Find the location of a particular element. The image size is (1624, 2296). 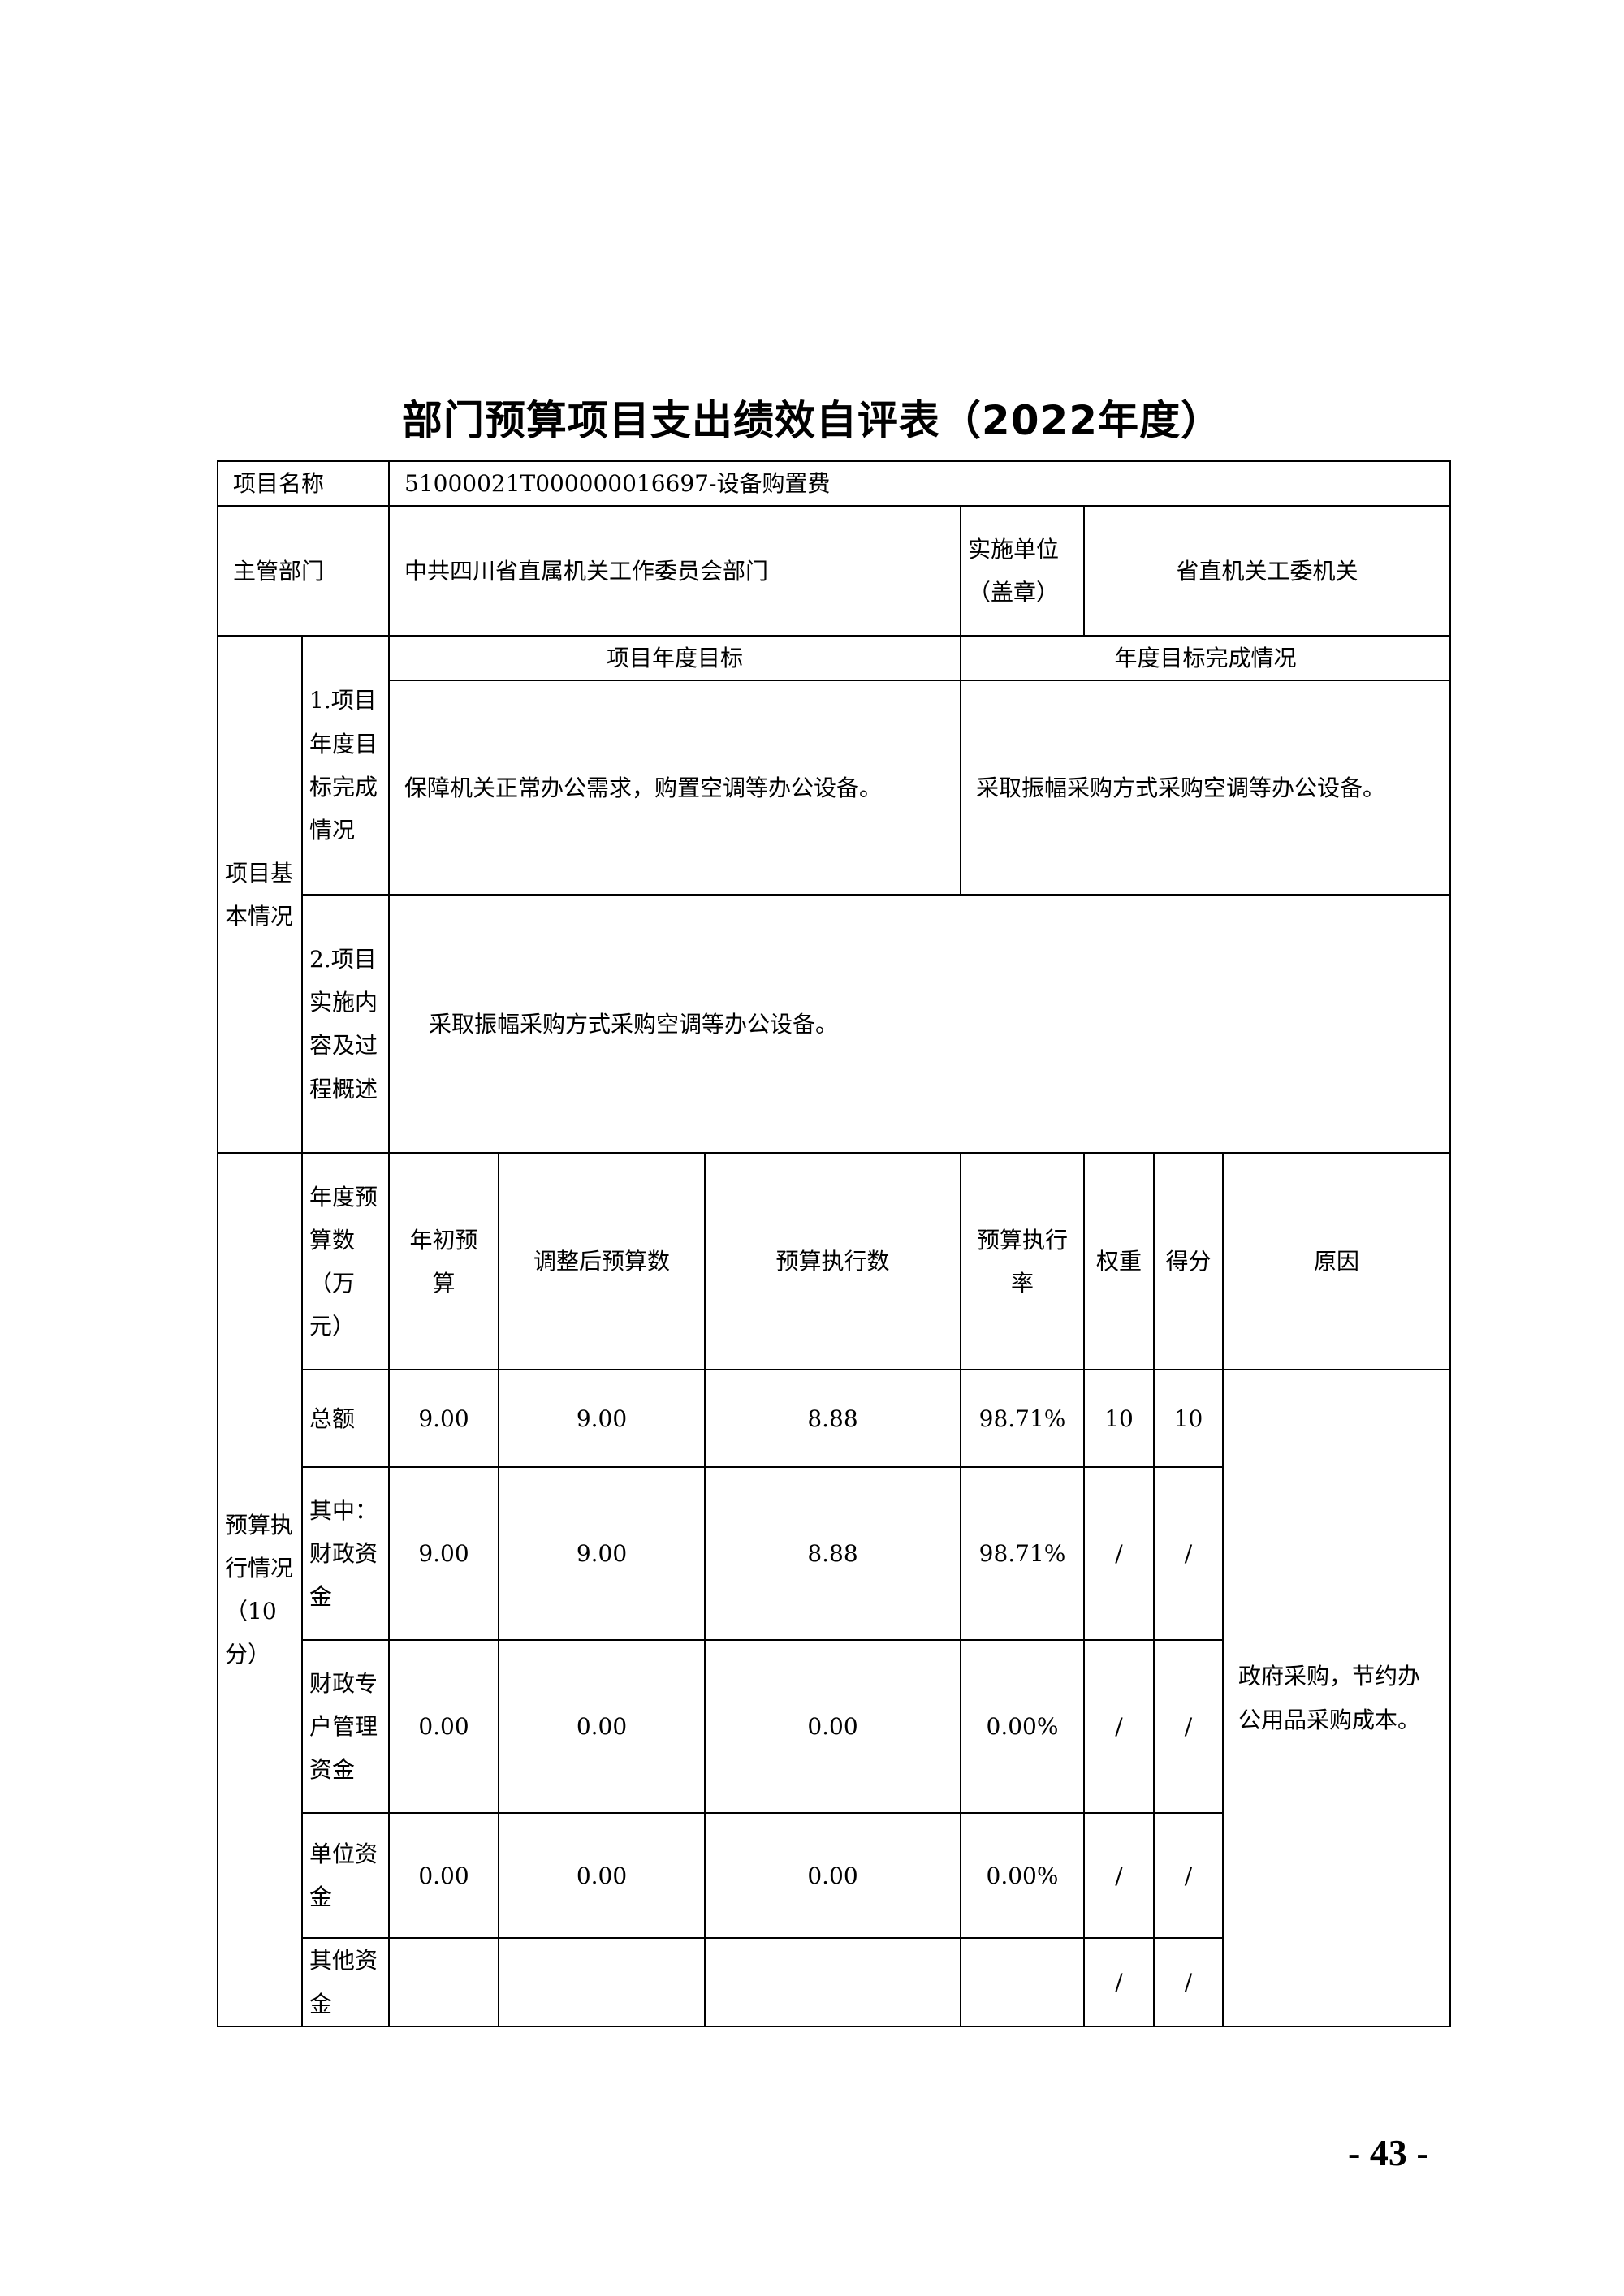

weight-cell: 10 is located at coordinates (1119, 1419).